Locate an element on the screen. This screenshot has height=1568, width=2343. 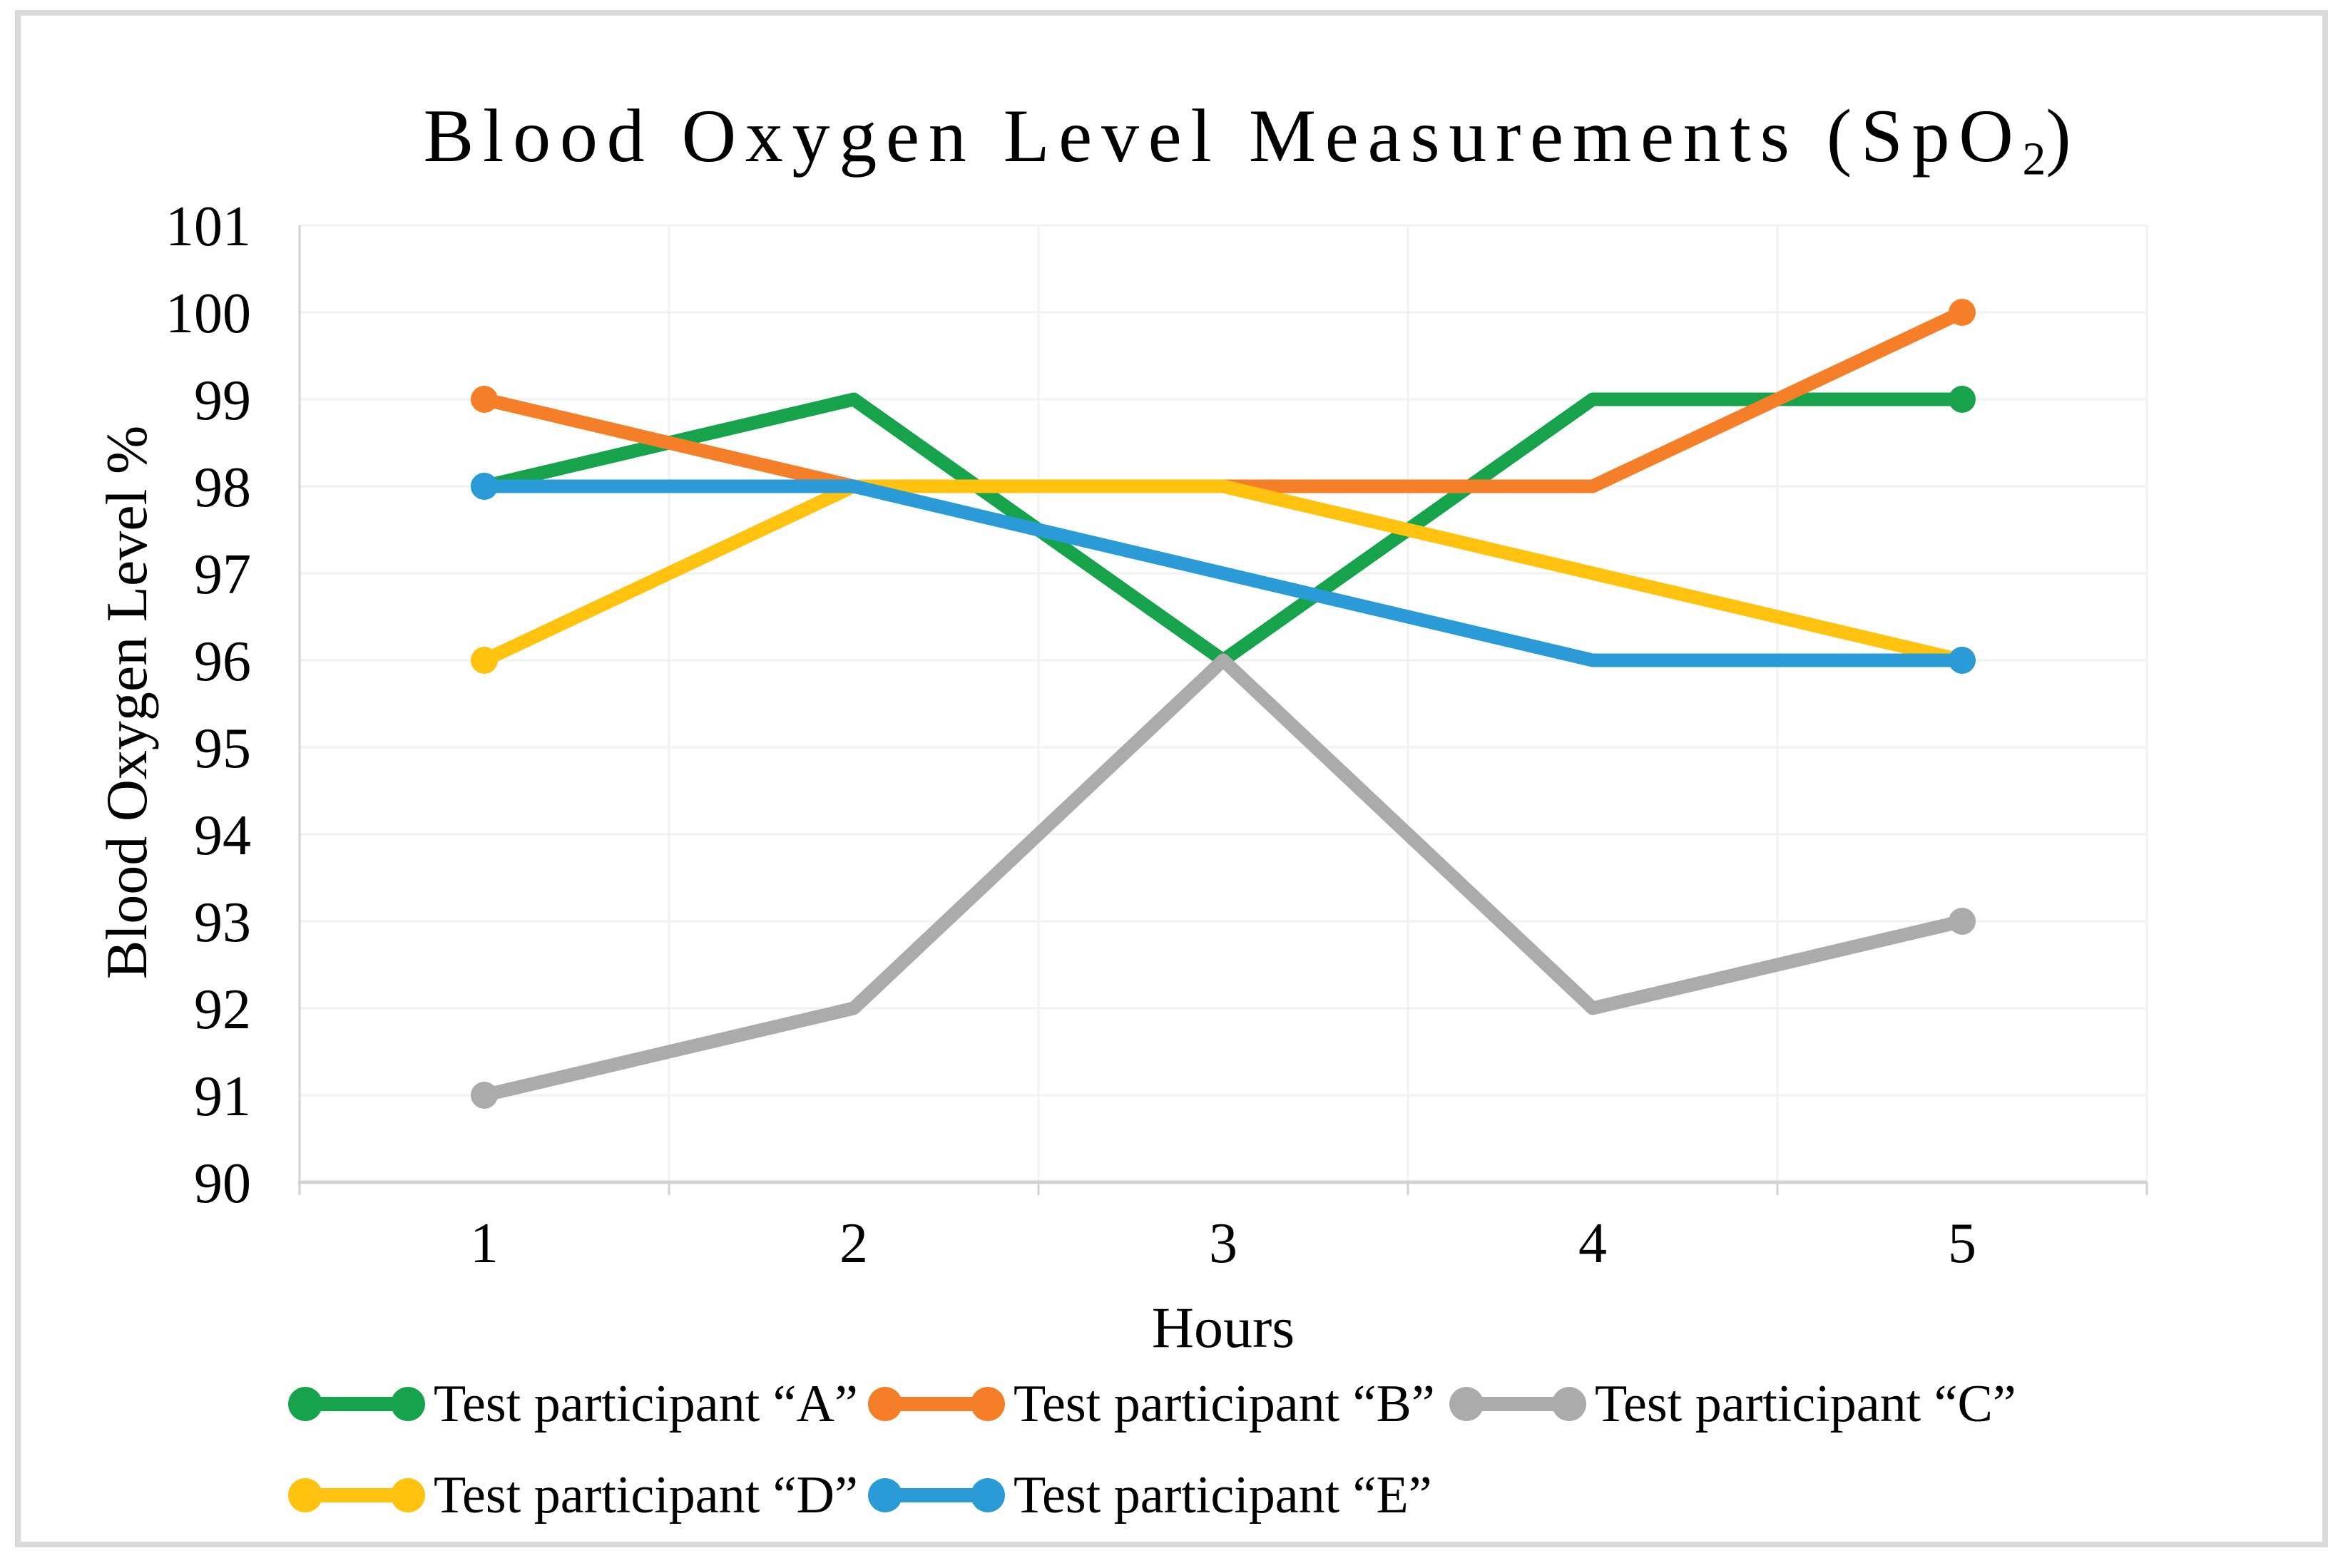
chart-title: Blood Oxygen Level Measurements (SpO2) is located at coordinates (1251, 139).